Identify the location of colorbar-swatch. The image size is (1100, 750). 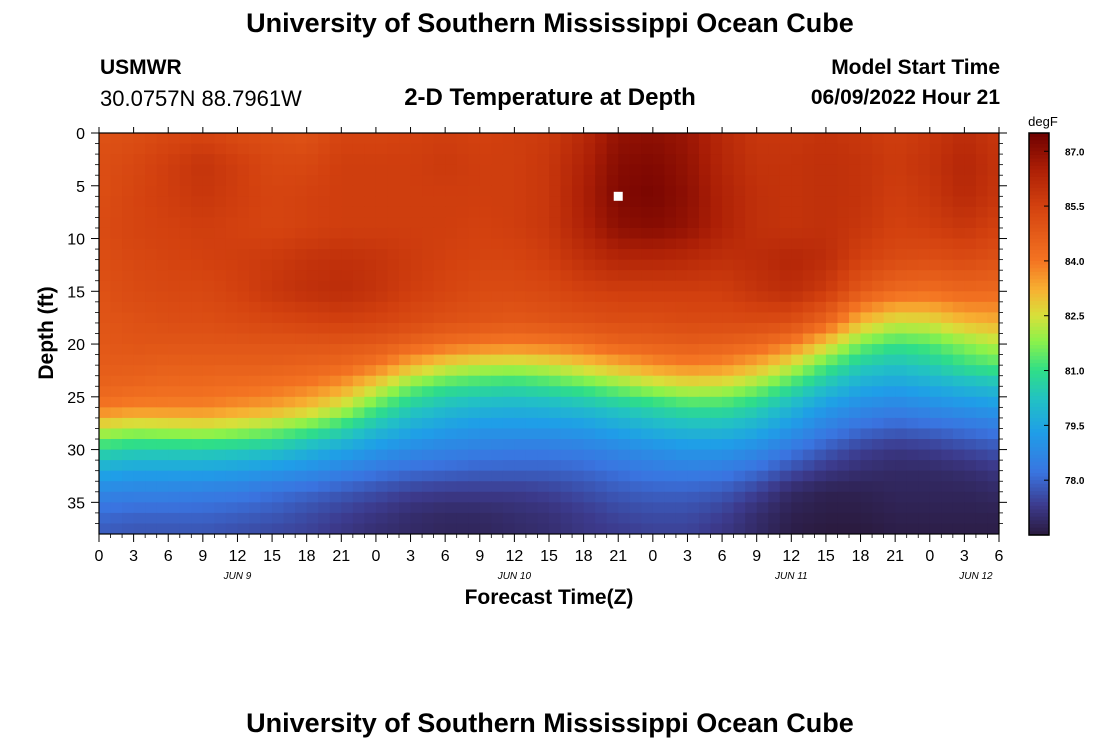
(1039, 380).